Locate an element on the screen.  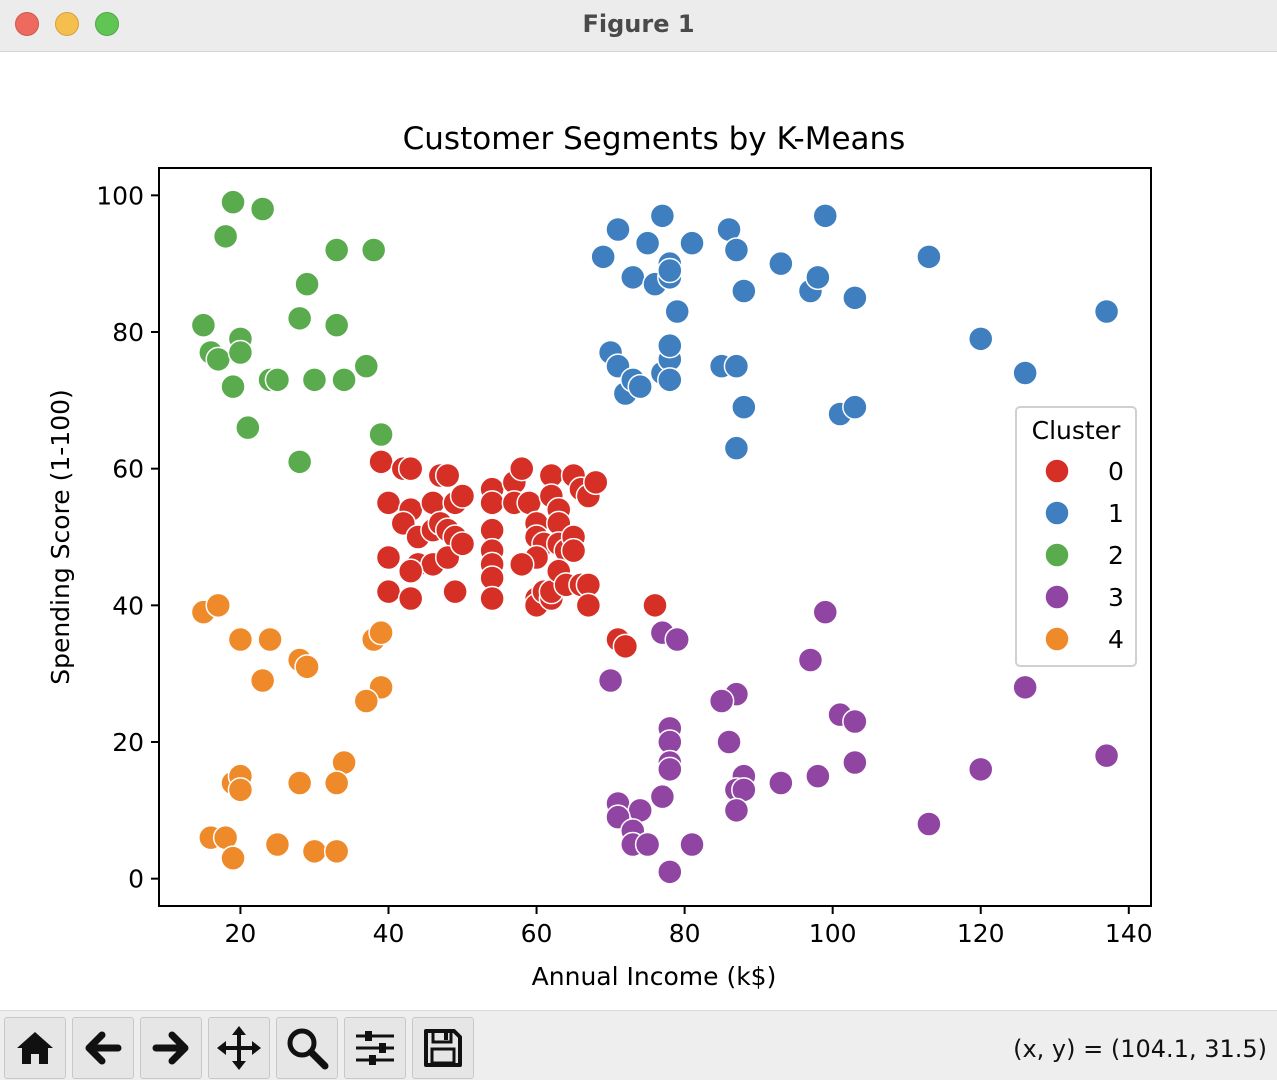
window-title: Figure 1 is located at coordinates (638, 24).